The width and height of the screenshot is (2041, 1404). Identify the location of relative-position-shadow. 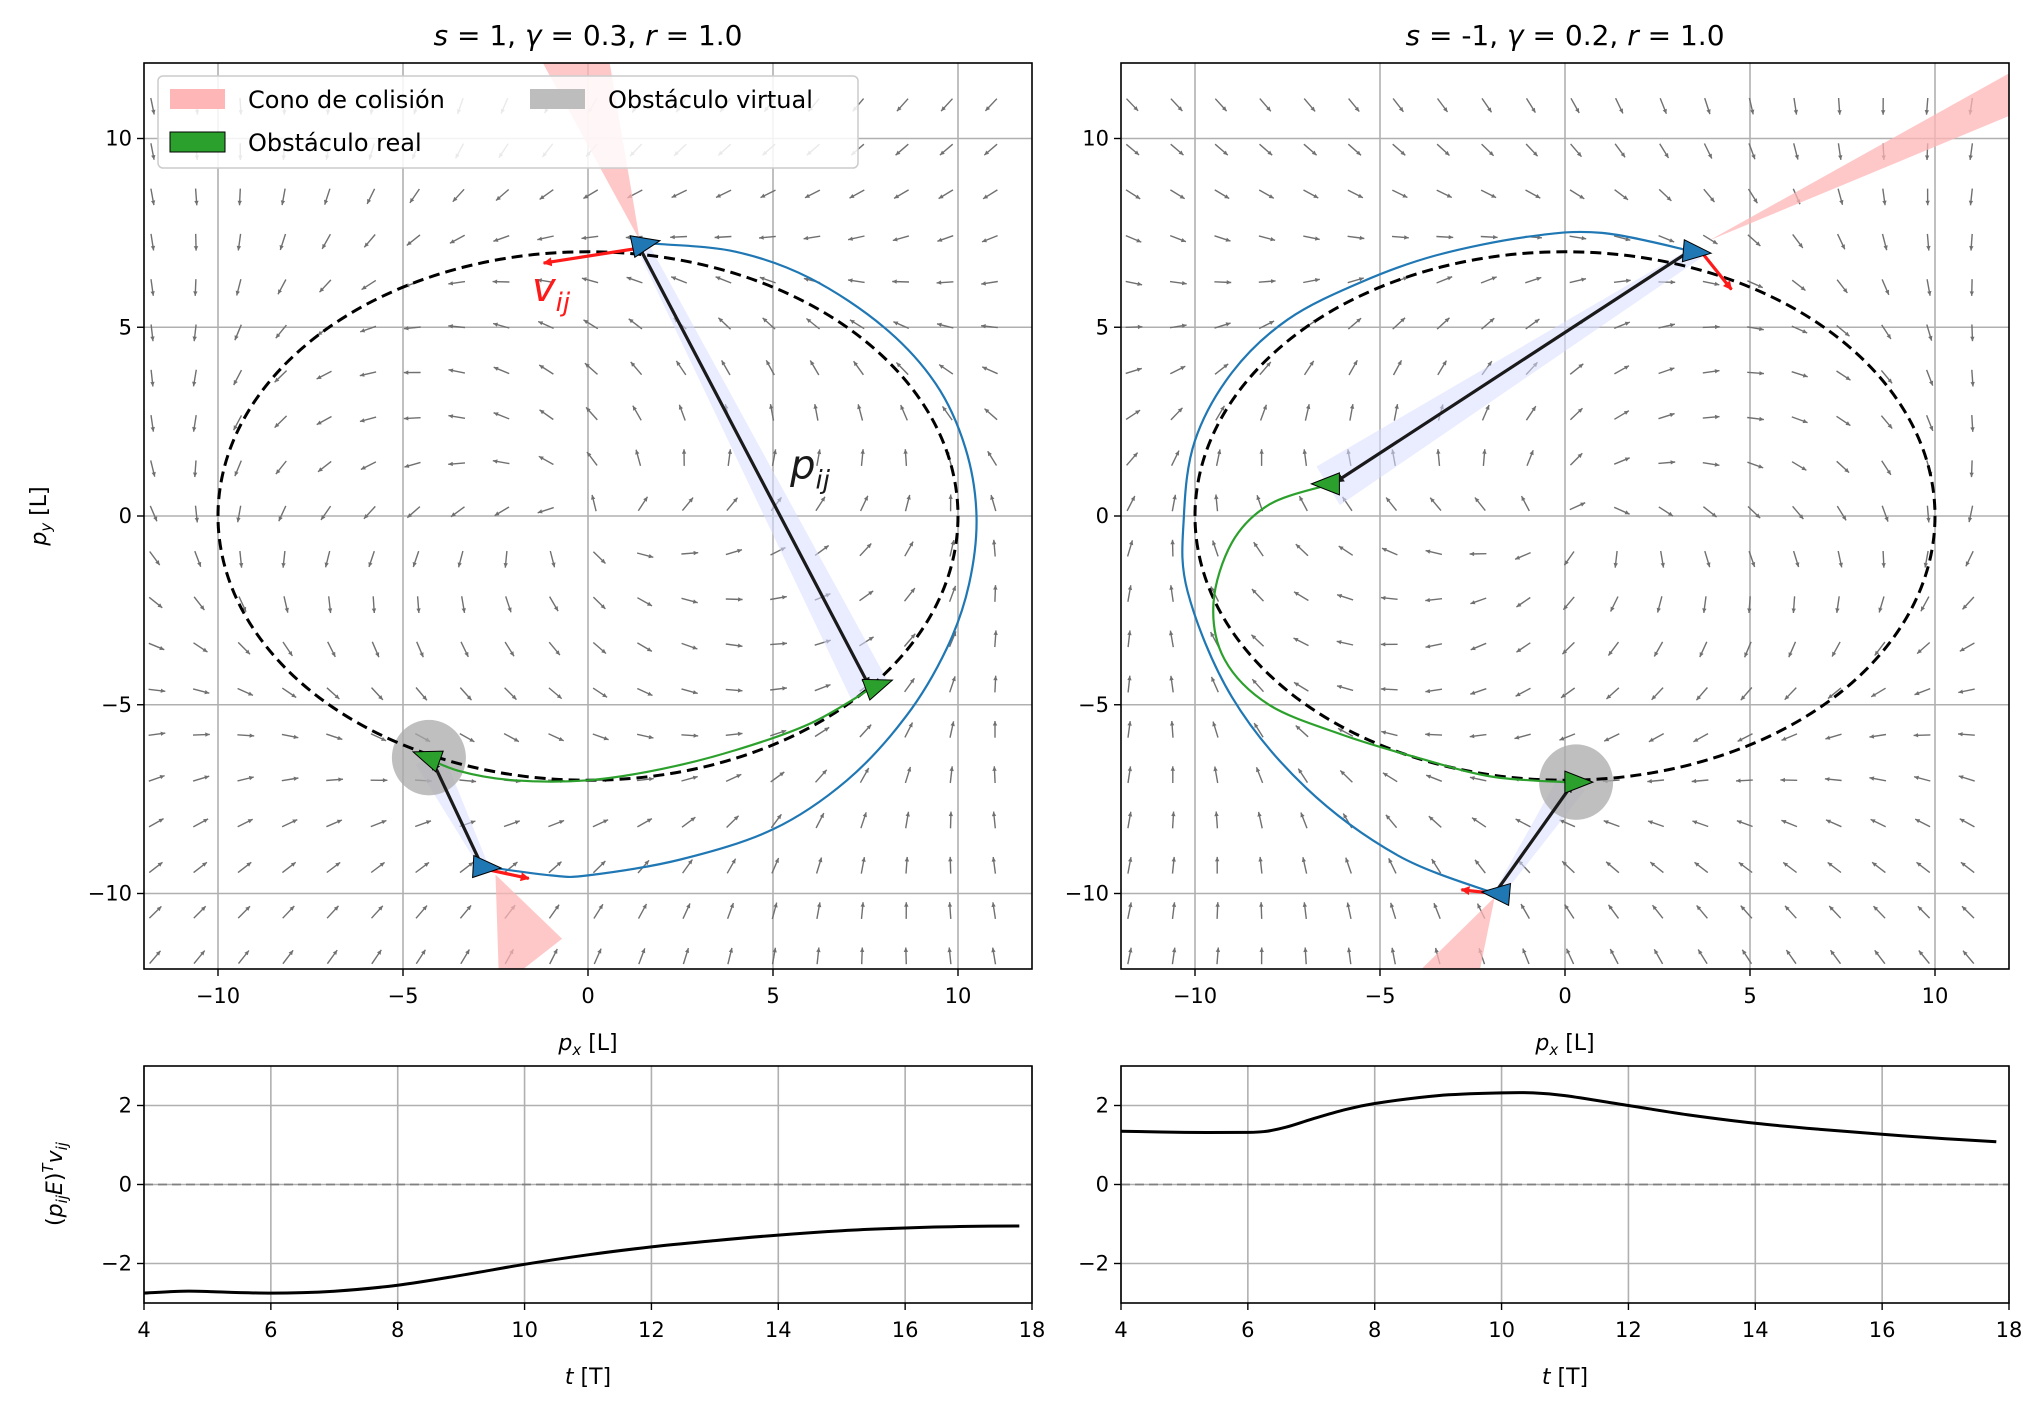
(761, 468).